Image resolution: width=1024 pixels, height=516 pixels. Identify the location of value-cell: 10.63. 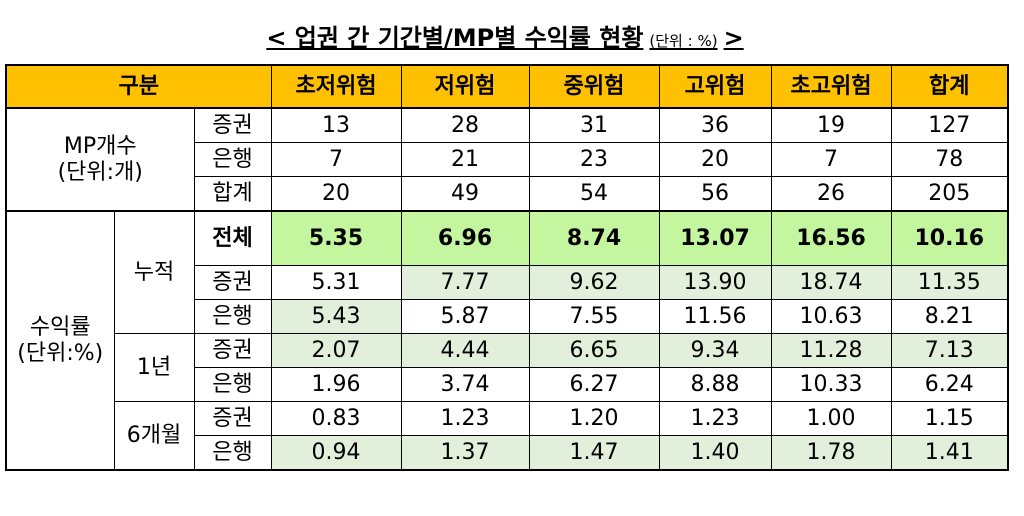
(831, 316).